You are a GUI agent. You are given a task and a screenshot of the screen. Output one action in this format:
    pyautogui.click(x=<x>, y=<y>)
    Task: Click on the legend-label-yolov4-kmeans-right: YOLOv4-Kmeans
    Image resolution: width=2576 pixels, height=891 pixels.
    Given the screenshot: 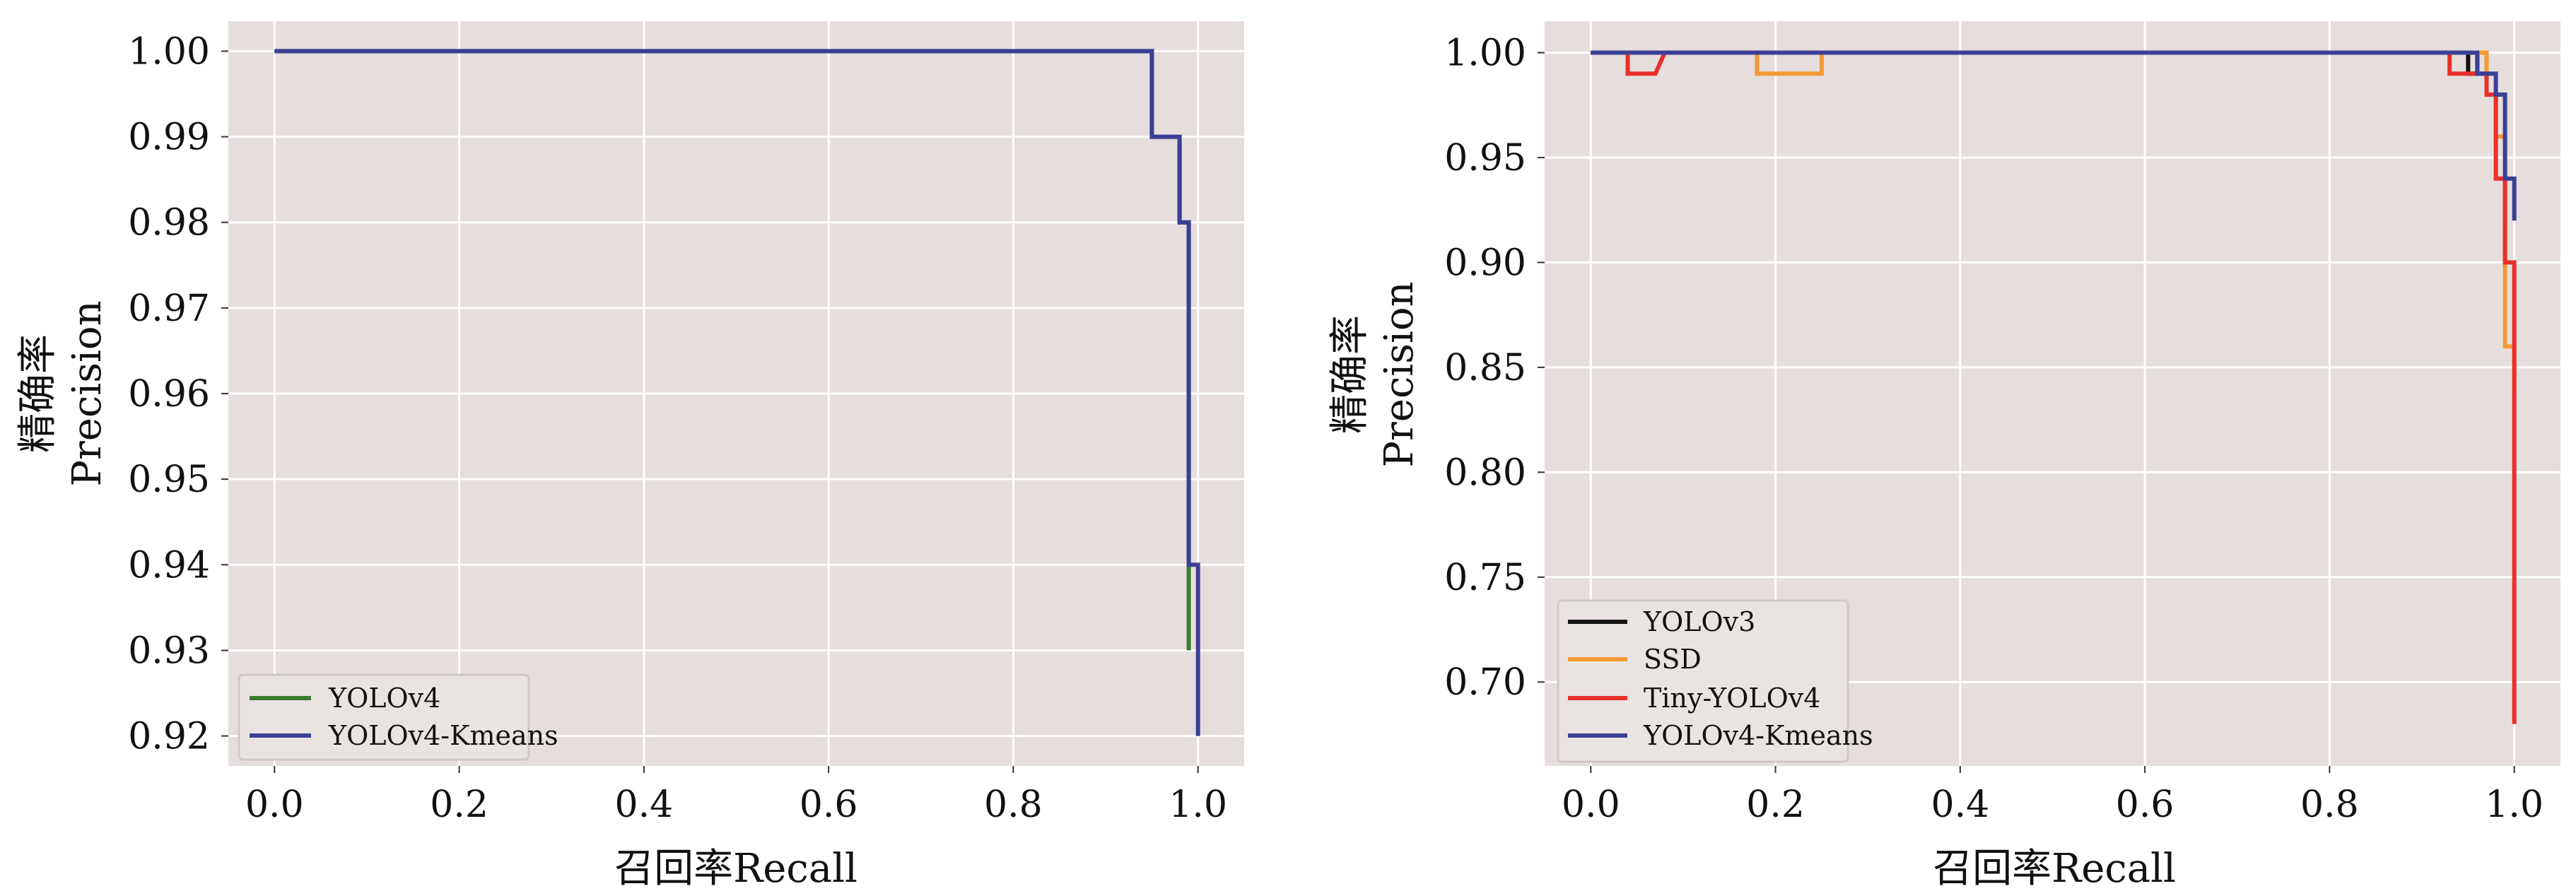 What is the action you would take?
    pyautogui.click(x=1758, y=736)
    